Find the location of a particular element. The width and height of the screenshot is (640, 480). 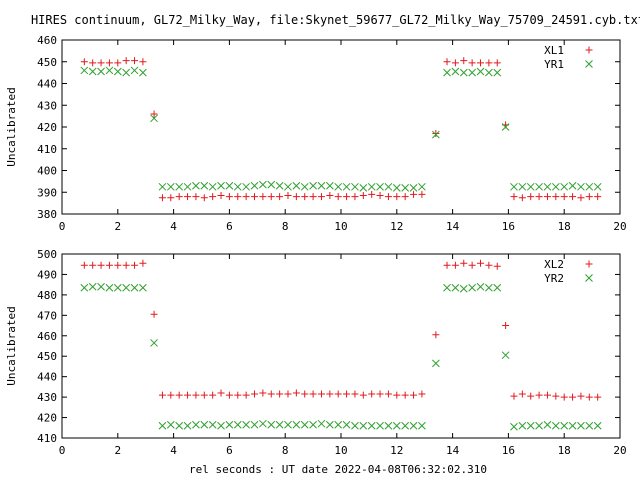

top-y-tick-label: 400 is located at coordinates (47, 171).